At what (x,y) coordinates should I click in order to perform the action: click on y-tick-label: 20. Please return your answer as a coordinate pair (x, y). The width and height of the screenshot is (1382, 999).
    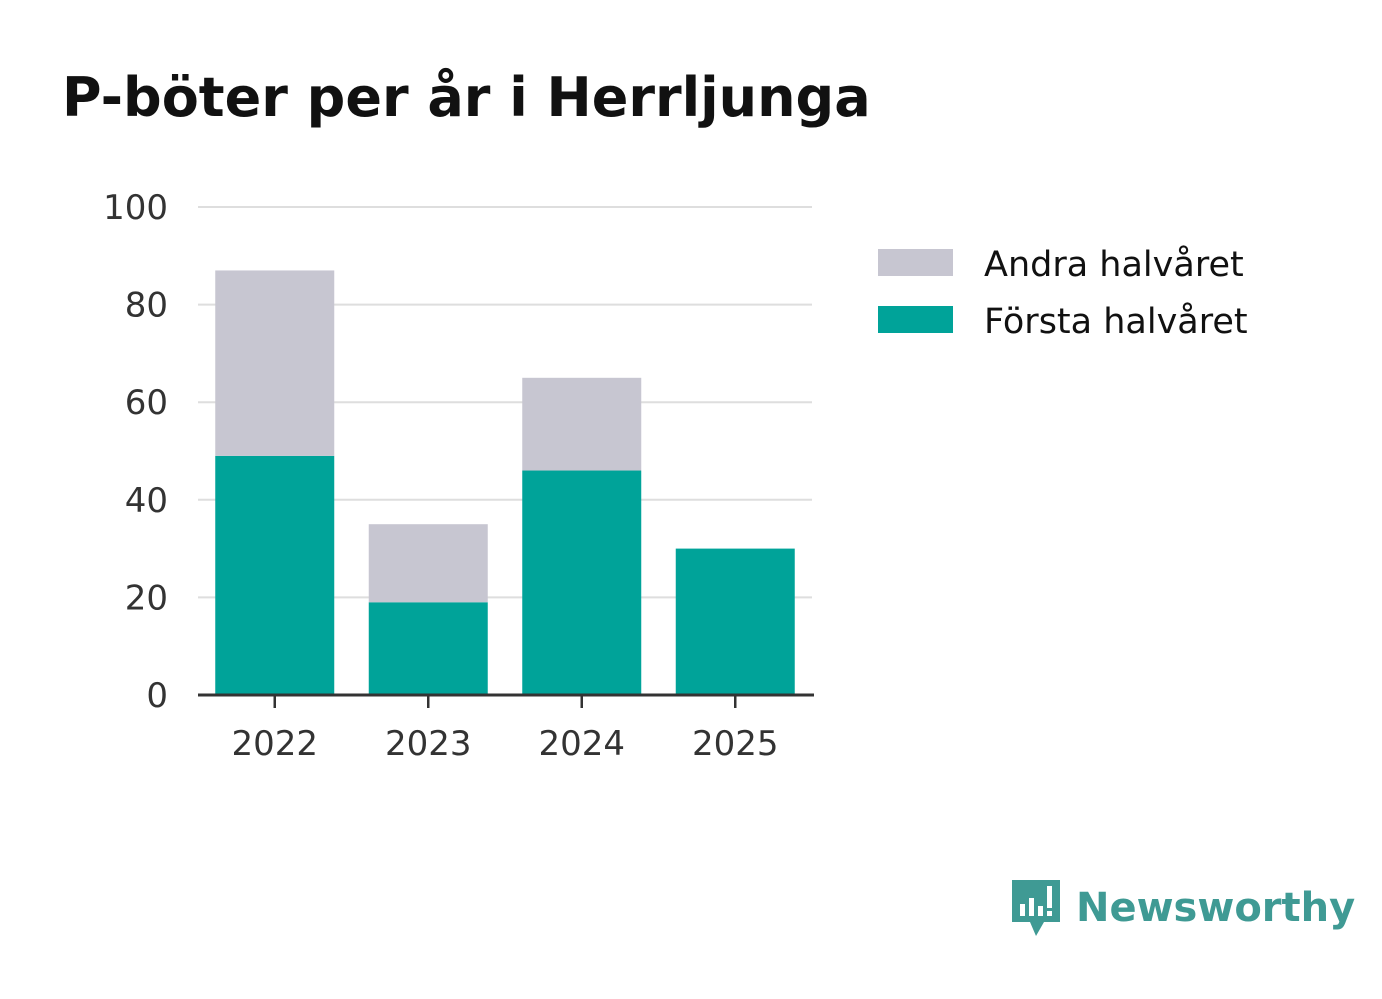
    Looking at the image, I should click on (146, 598).